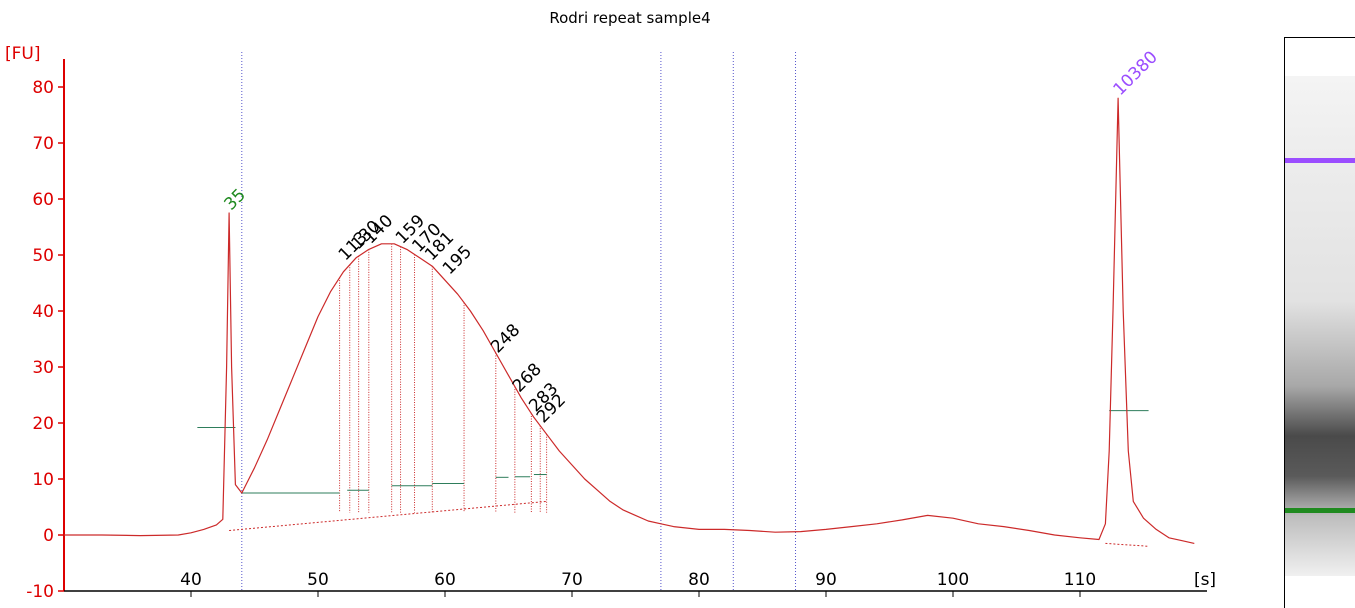 The height and width of the screenshot is (608, 1355). What do you see at coordinates (572, 580) in the screenshot?
I see `x-tick-label: 70` at bounding box center [572, 580].